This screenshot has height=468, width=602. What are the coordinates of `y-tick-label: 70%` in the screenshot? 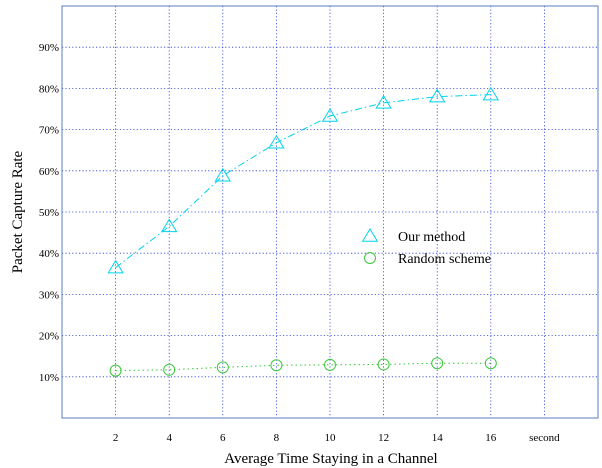 It's located at (49, 131).